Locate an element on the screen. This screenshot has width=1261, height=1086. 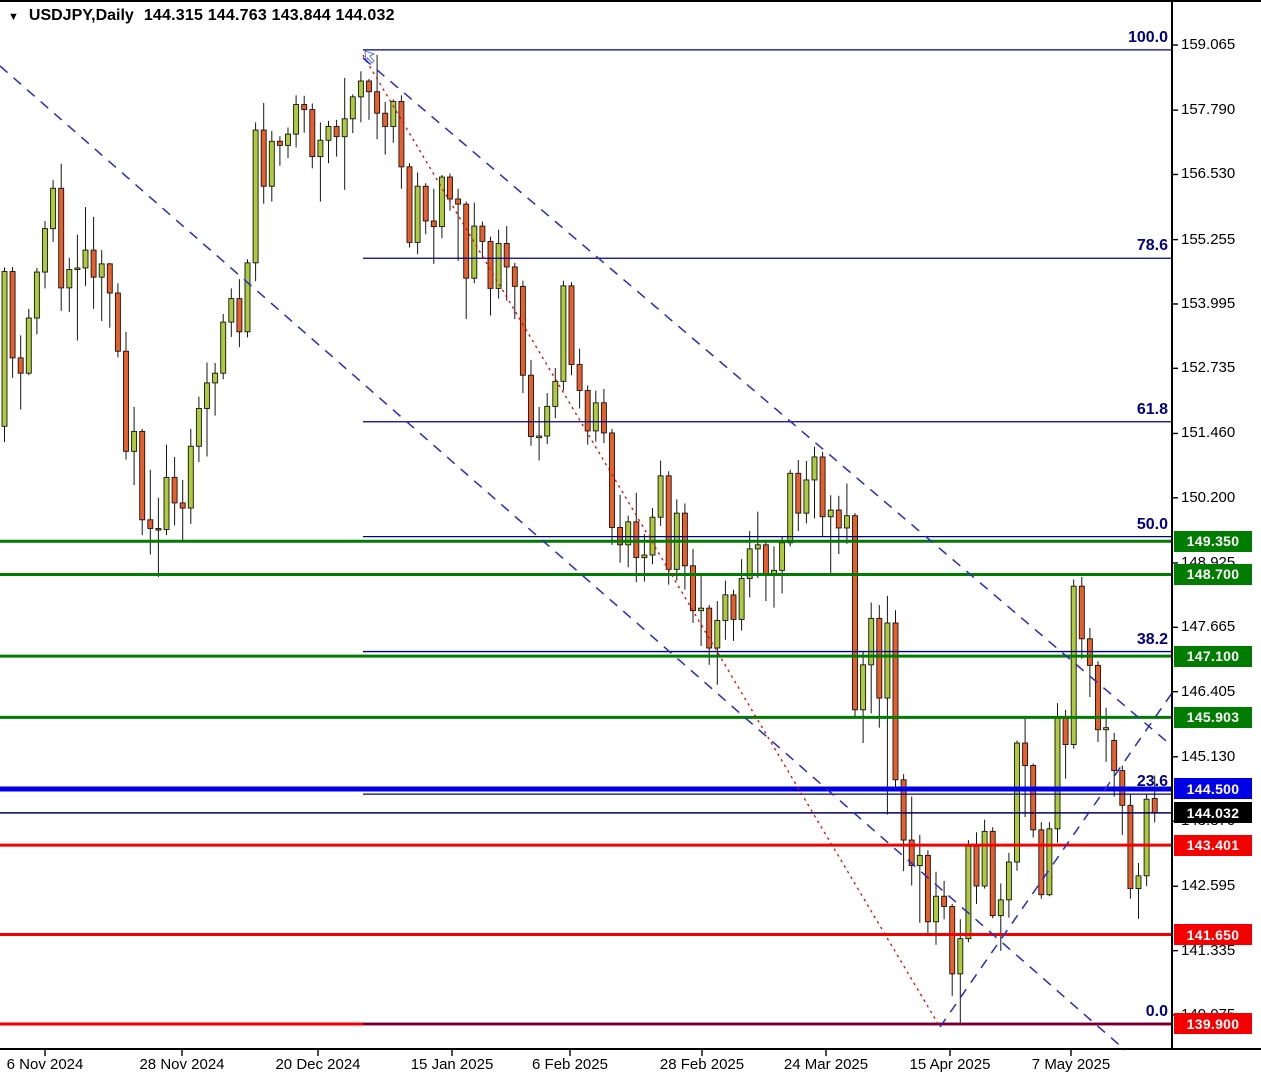
date-tick-label: 7 May 2025 is located at coordinates (1071, 1064).